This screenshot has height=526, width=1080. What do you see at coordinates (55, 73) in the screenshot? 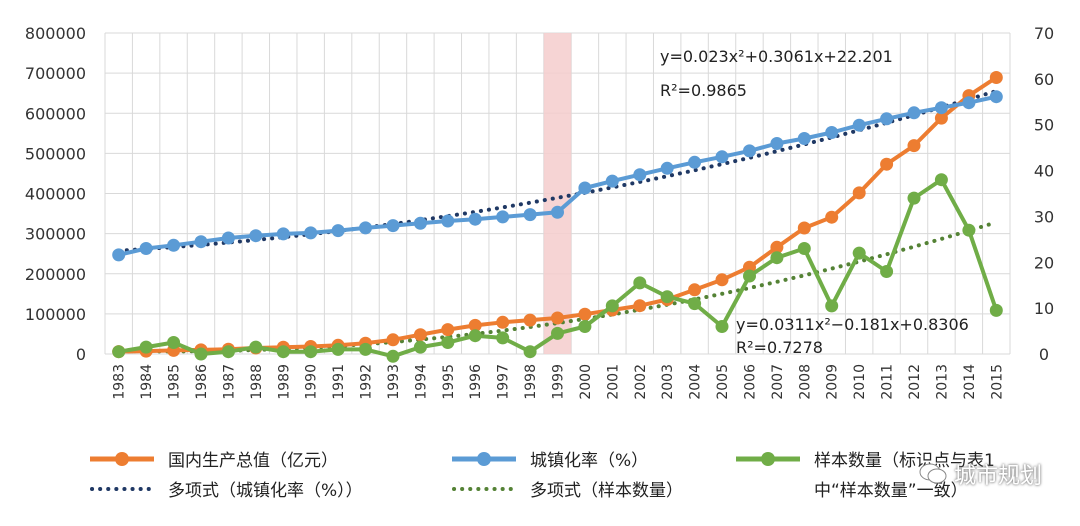
I see `left-tick-label: 700000` at bounding box center [55, 73].